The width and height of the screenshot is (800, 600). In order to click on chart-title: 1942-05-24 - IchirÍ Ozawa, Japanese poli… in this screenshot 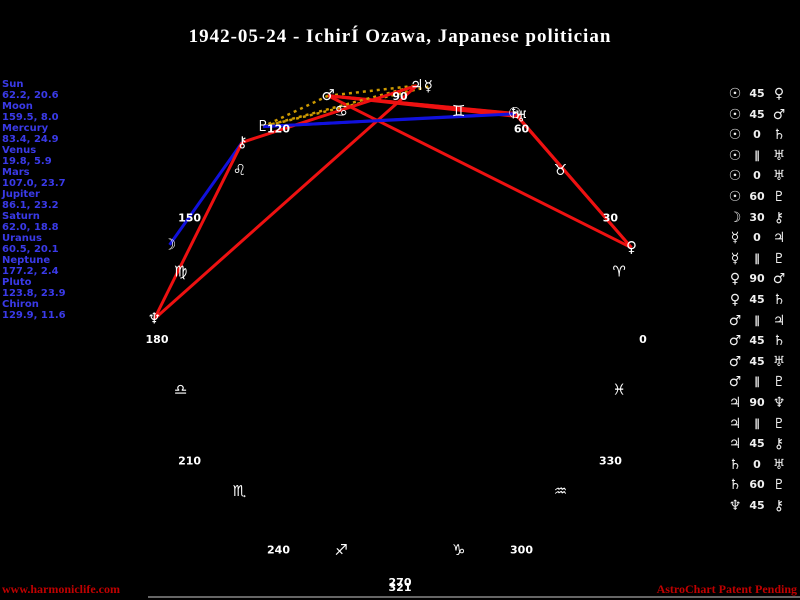, I will do `click(400, 36)`.